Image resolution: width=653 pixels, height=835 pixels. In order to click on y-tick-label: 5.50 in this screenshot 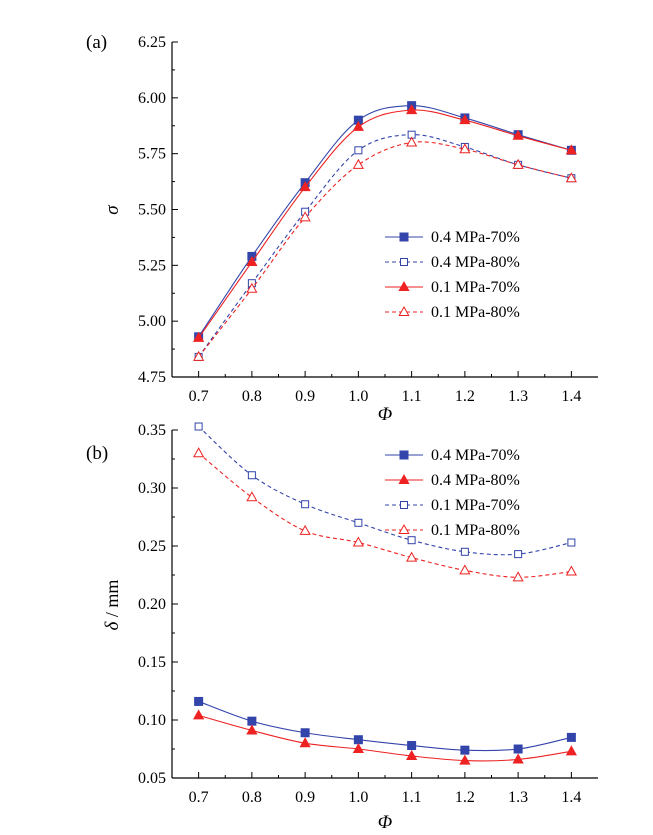, I will do `click(152, 210)`.